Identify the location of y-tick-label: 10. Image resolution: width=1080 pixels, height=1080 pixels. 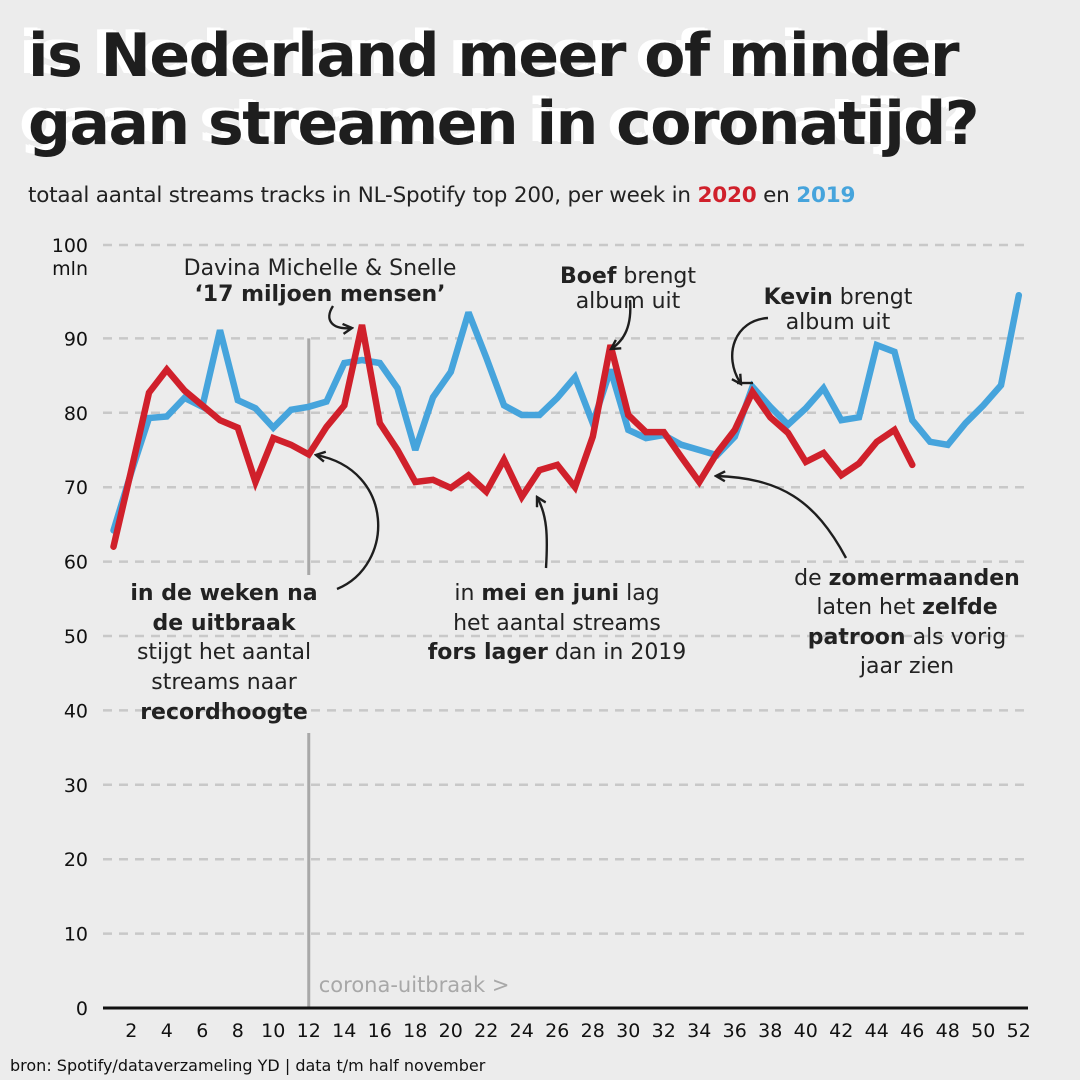
(76, 935).